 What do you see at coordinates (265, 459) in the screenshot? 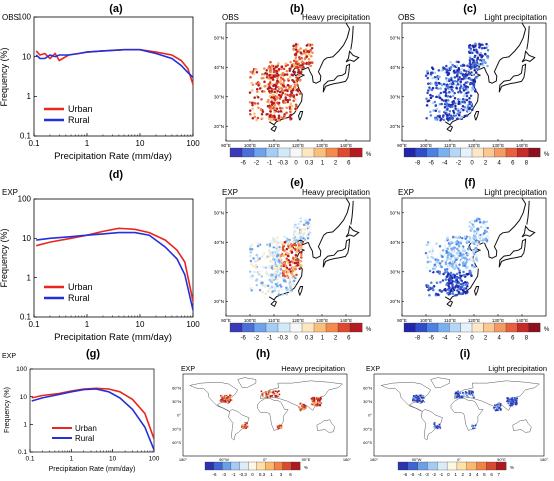
I see `lon-label: 0°` at bounding box center [265, 459].